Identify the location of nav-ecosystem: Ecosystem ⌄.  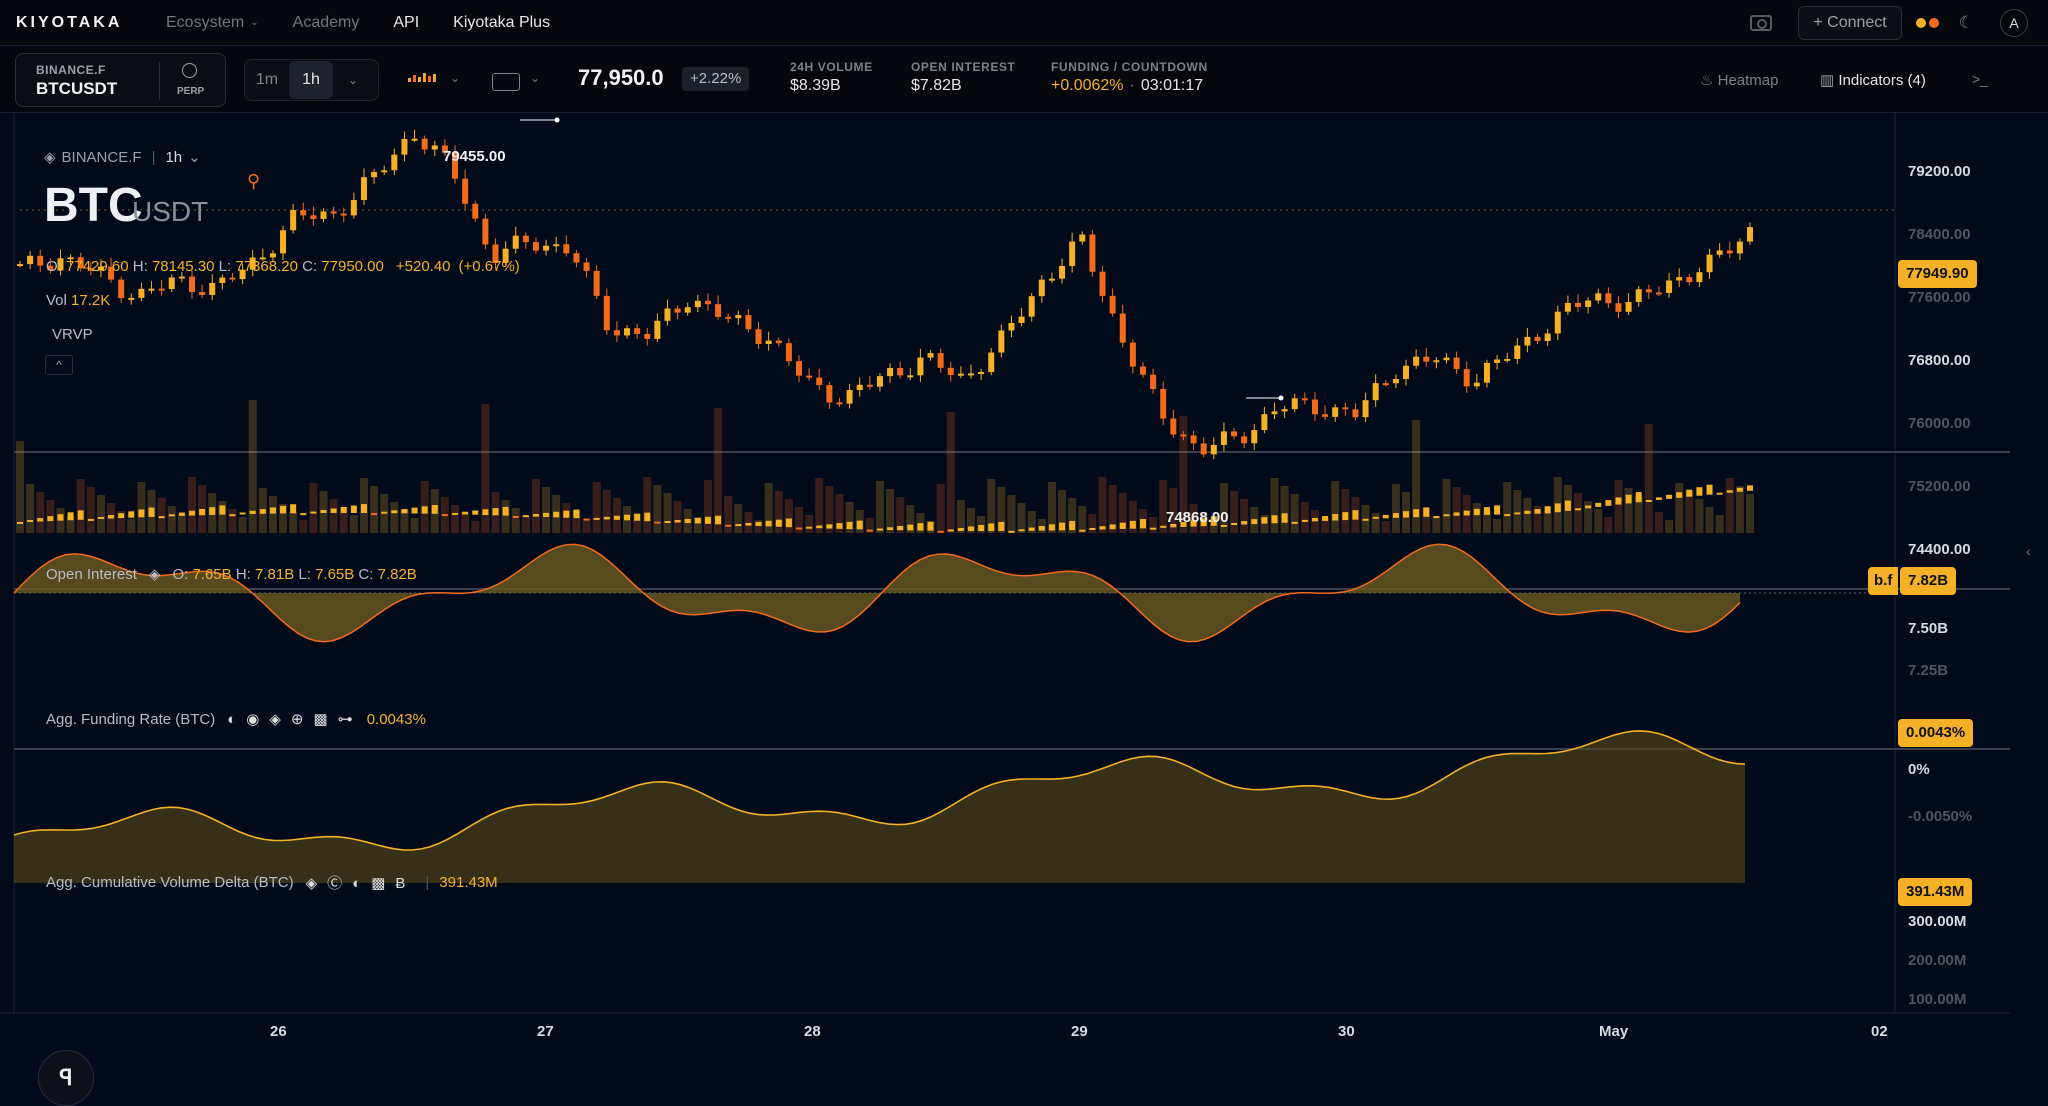
(212, 23).